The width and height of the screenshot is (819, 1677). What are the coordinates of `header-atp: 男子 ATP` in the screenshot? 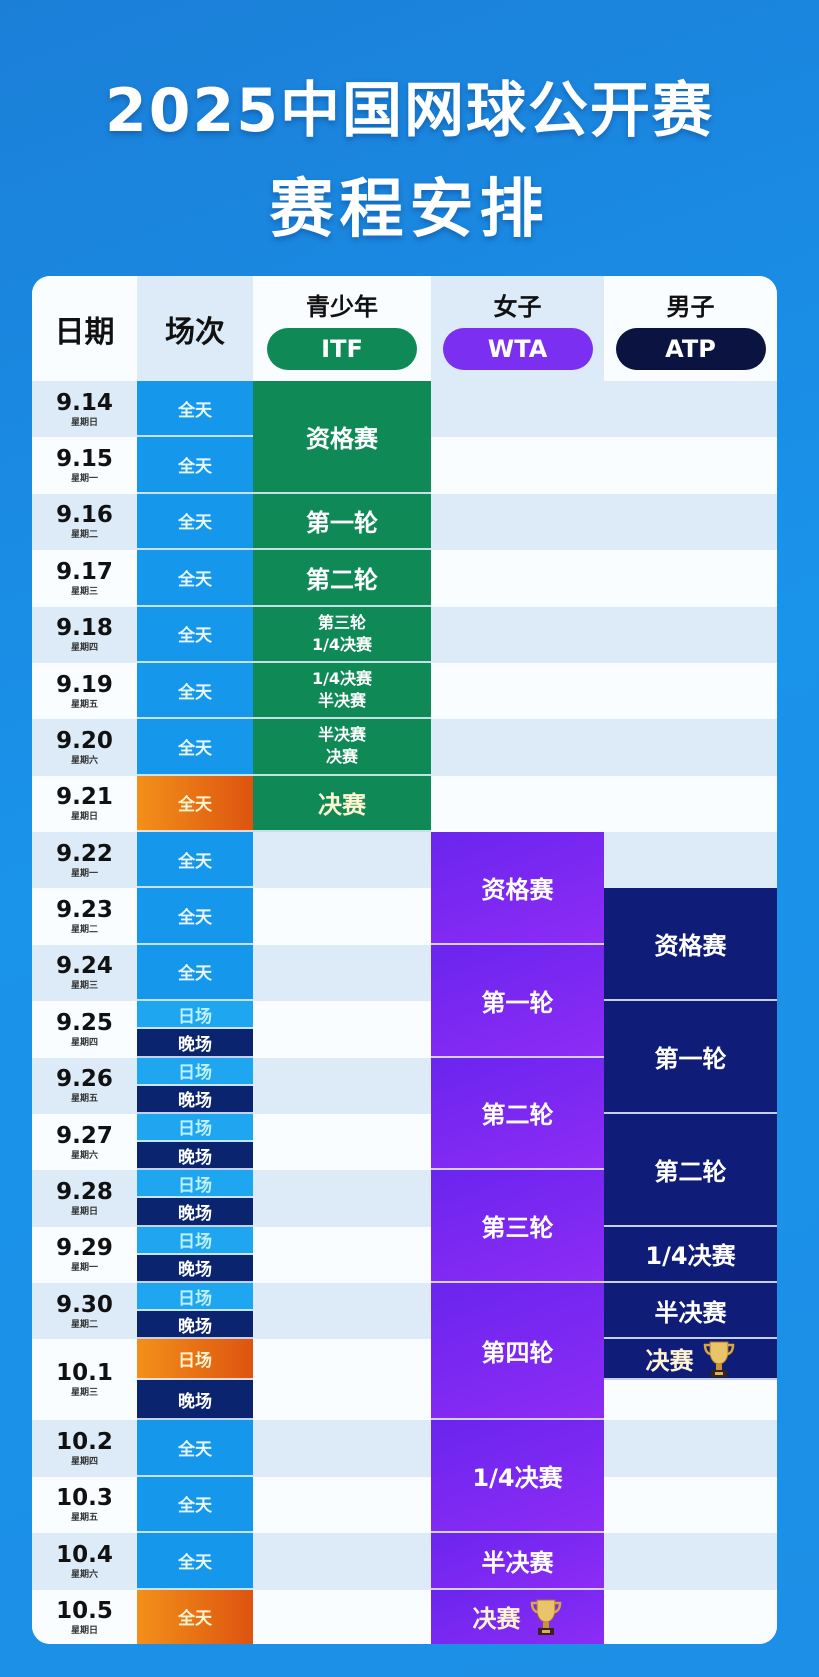 It's located at (690, 328).